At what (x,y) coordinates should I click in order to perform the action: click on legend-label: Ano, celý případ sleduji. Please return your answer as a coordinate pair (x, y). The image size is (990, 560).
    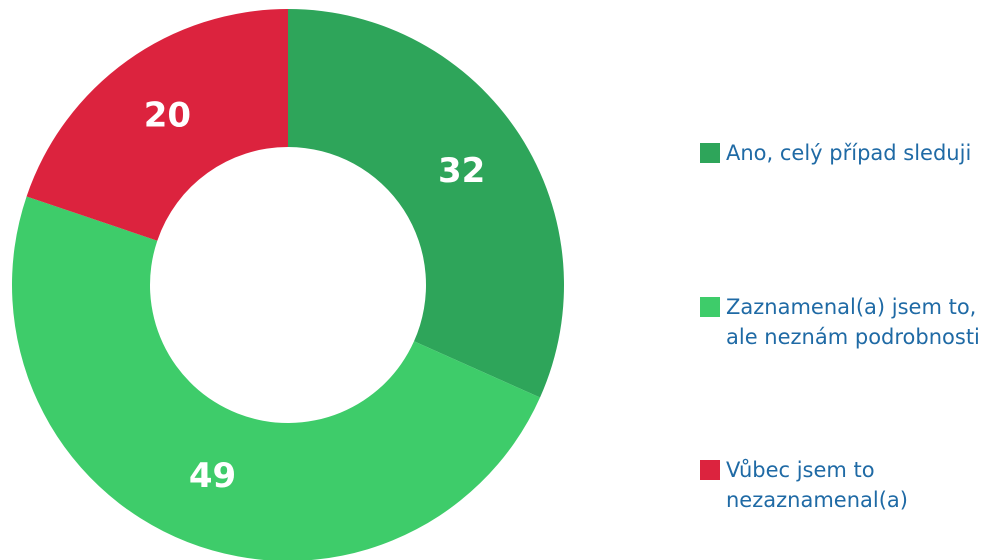
    Looking at the image, I should click on (849, 153).